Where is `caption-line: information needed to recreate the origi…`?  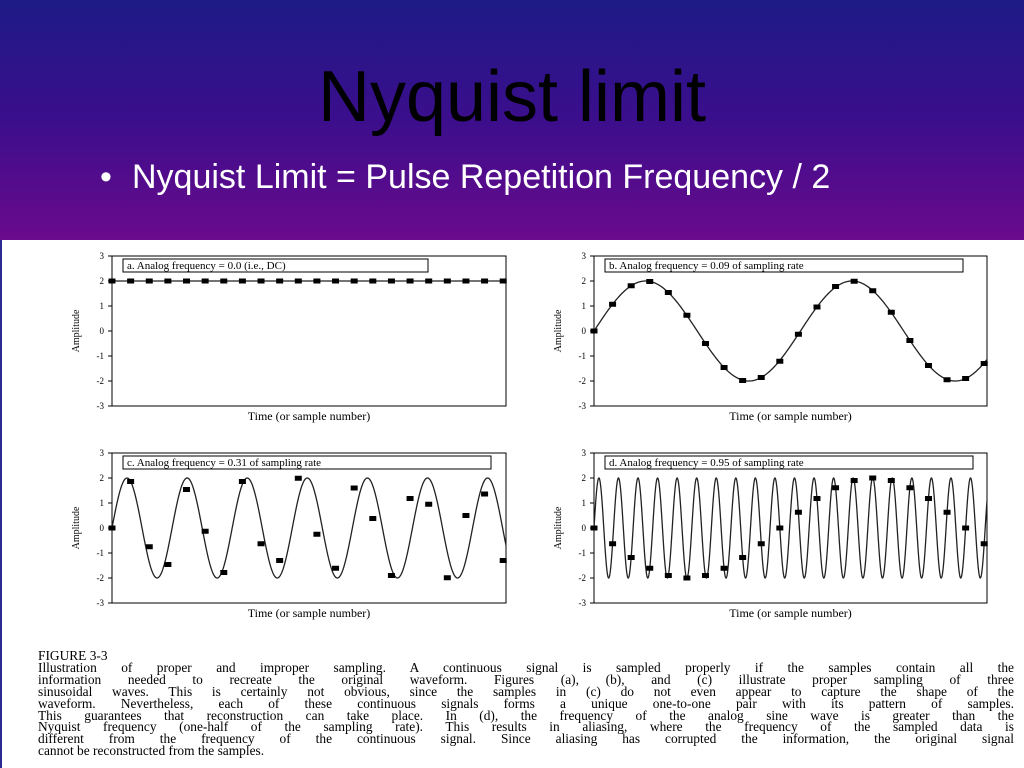
caption-line: information needed to recreate the origi… is located at coordinates (526, 679).